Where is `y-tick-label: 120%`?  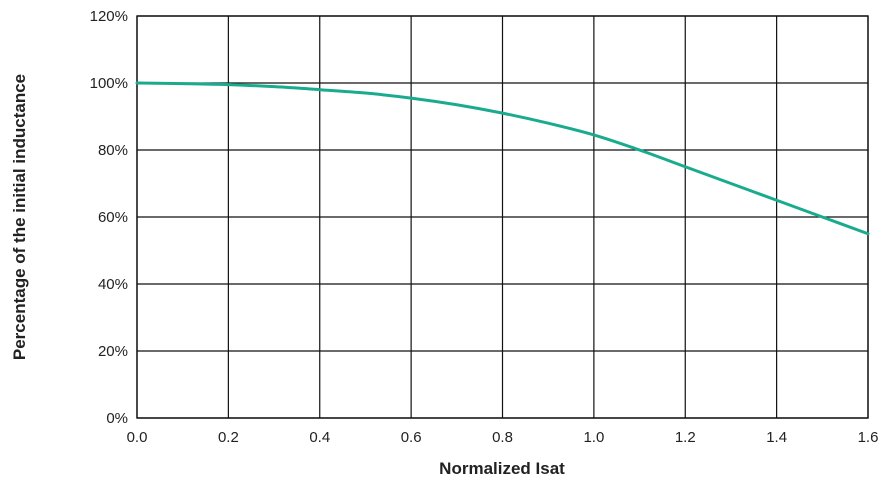
y-tick-label: 120% is located at coordinates (109, 16).